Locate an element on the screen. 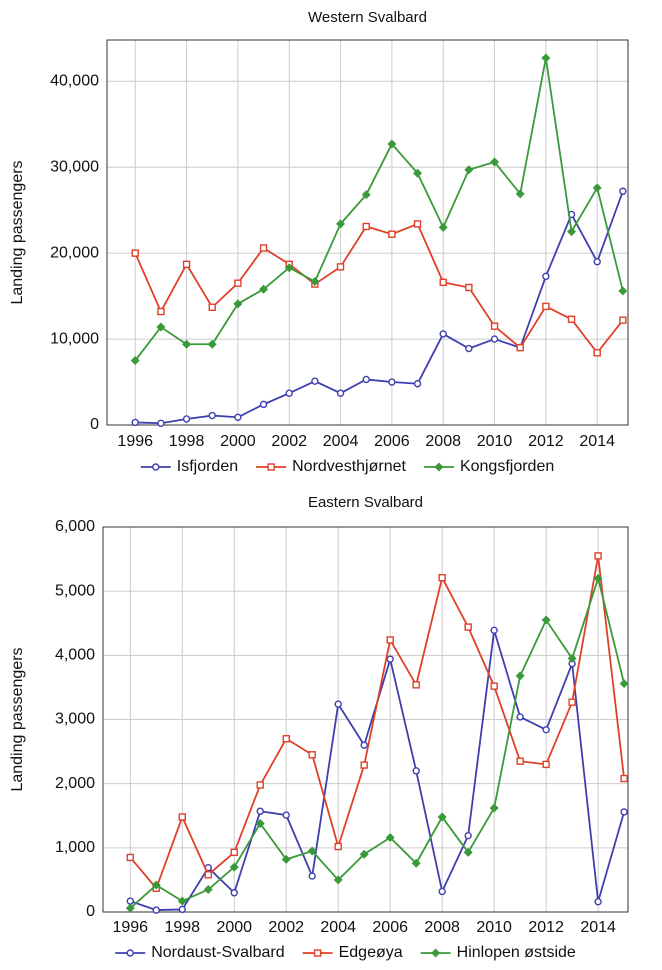 The width and height of the screenshot is (662, 970). y-tick-label: 20,000 is located at coordinates (74, 252).